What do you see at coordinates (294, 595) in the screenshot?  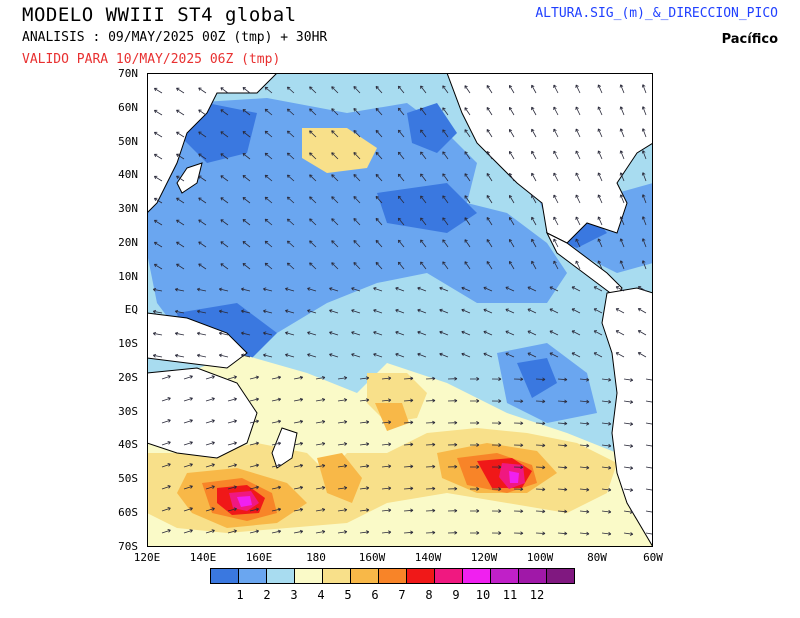 I see `colorbar-label: 3` at bounding box center [294, 595].